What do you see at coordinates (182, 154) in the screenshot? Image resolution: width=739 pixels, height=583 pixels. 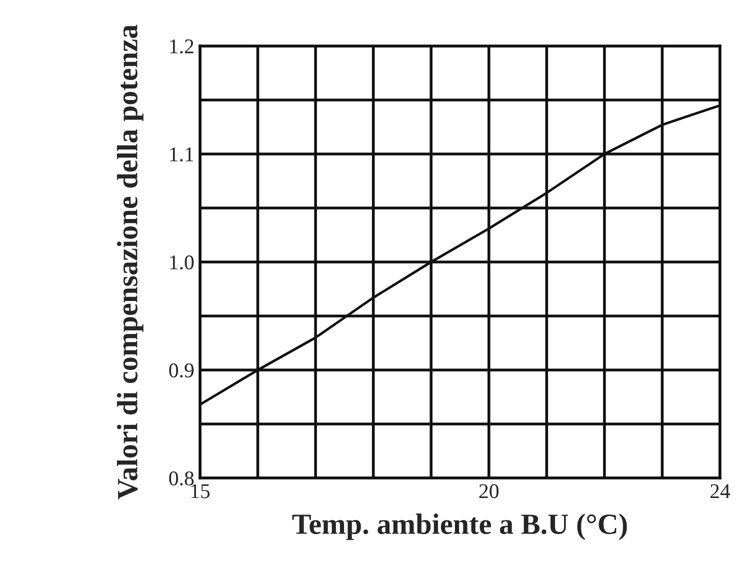 I see `y-tick-label: 1.1` at bounding box center [182, 154].